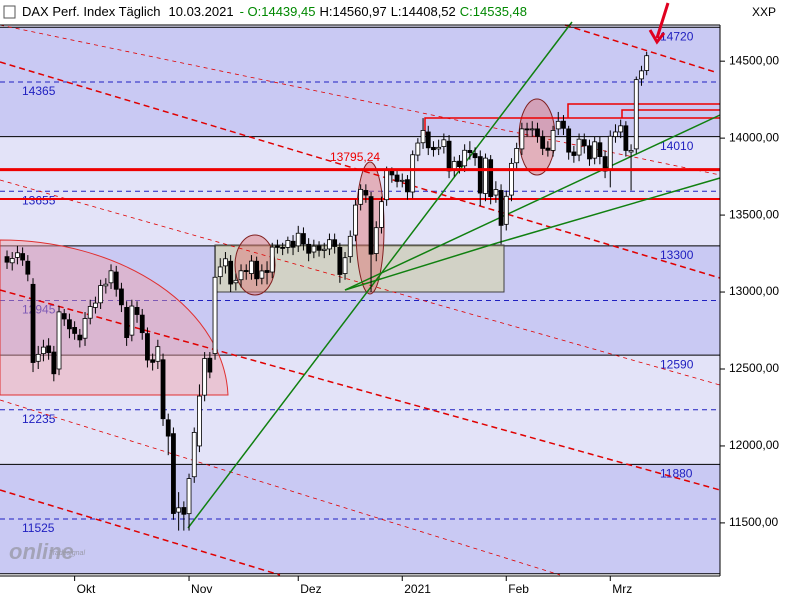 Image resolution: width=800 pixels, height=600 pixels. I want to click on axis-panel, so click(760, 300).